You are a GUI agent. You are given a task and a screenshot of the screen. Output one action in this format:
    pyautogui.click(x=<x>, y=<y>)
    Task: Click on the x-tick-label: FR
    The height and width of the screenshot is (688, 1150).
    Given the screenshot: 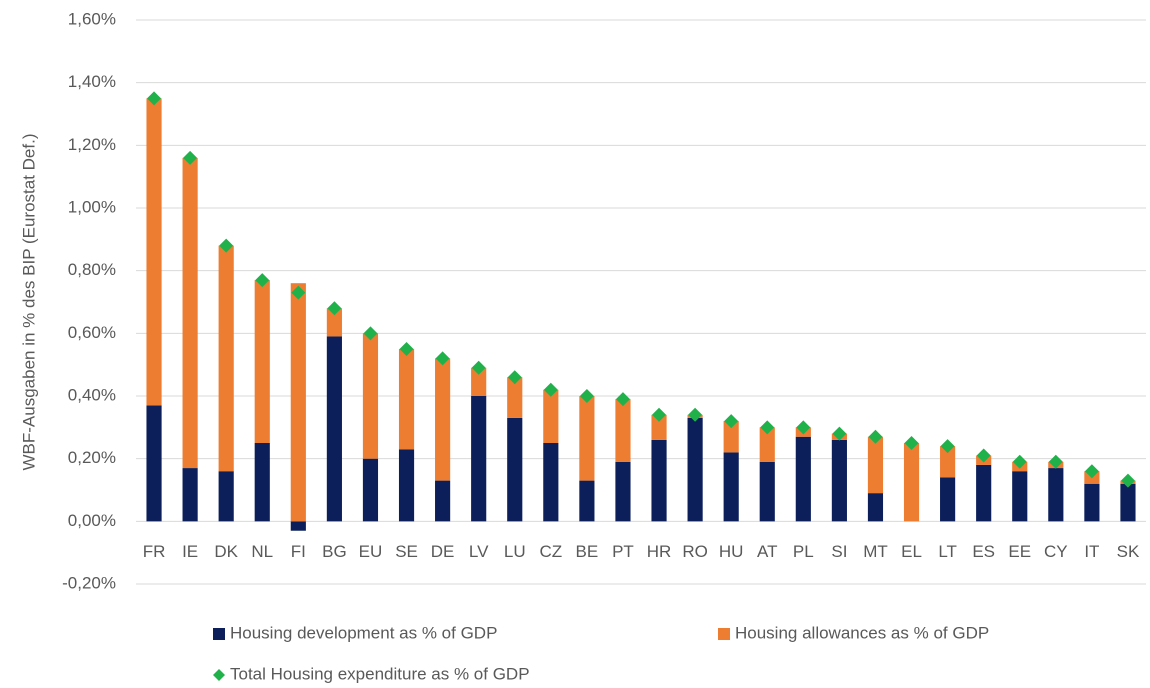 What is the action you would take?
    pyautogui.click(x=154, y=551)
    